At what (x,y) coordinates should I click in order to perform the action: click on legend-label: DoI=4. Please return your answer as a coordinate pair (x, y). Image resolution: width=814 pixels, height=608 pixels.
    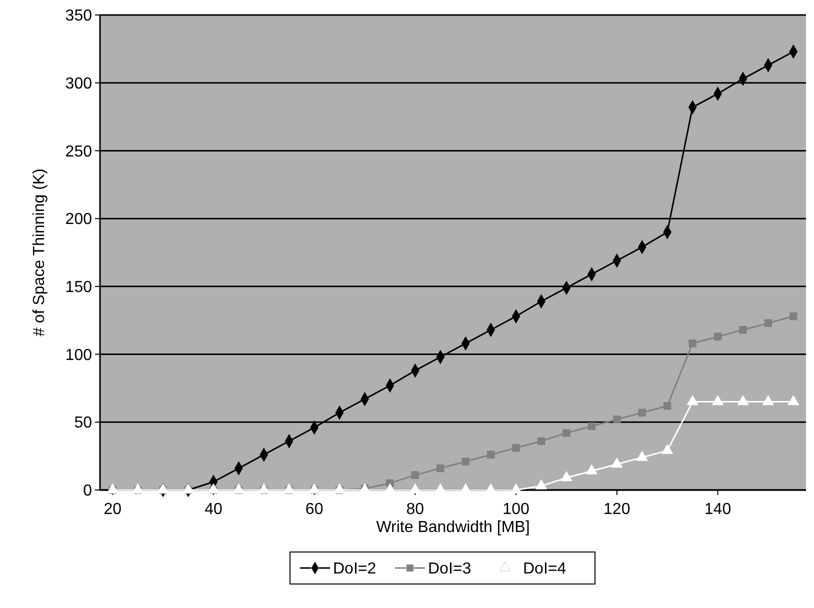
    Looking at the image, I should click on (544, 569).